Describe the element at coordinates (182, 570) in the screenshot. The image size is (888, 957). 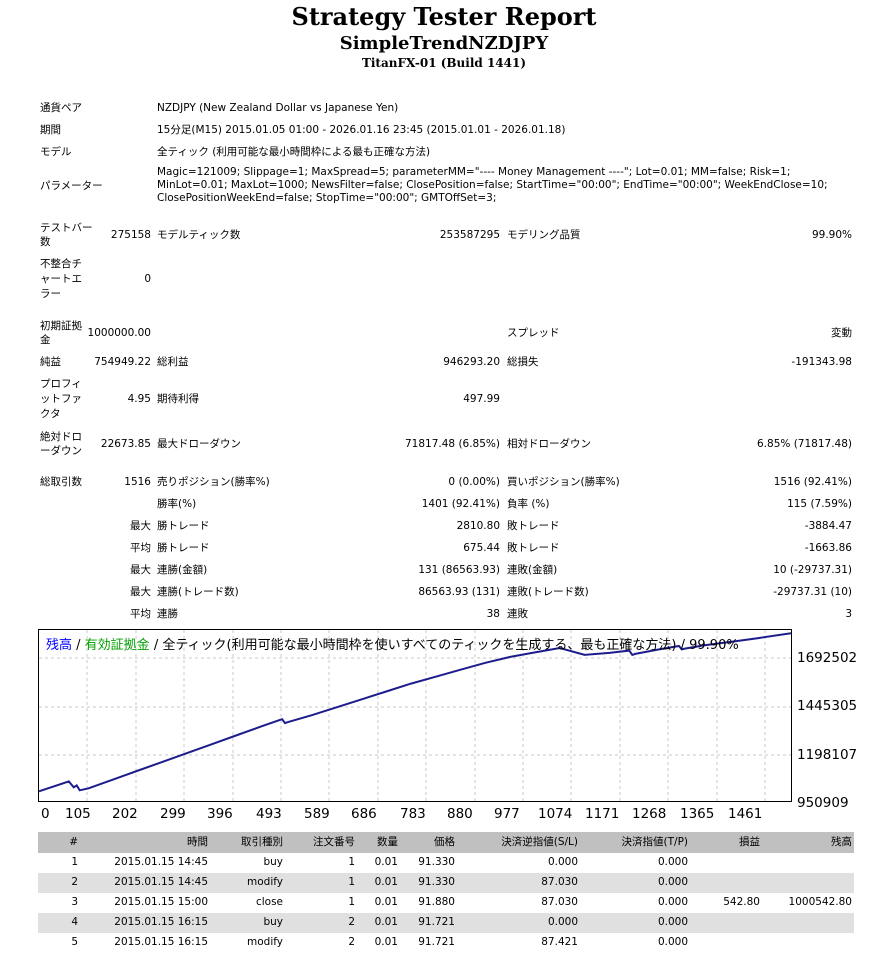
I see `consec-wins-money-label: 連勝(金額)` at that location.